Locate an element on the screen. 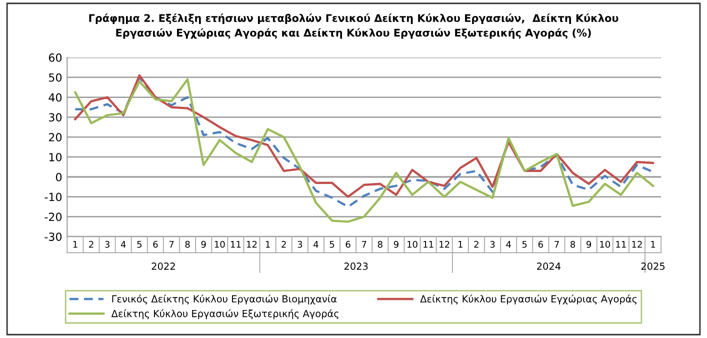 This screenshot has height=338, width=707. chart-title: Γράφημα 2. Εξέλιξη ετήσιων μεταβολών Γενικού Δείκτη Κύκλου Εργασιών, Δείκτη Κύκλου Εργασιών Εγχώριας Αγοράς και Δείκτη Κύκλου Εργασιών Εξωτερικής Αγοράς (%) is located at coordinates (353, 26).